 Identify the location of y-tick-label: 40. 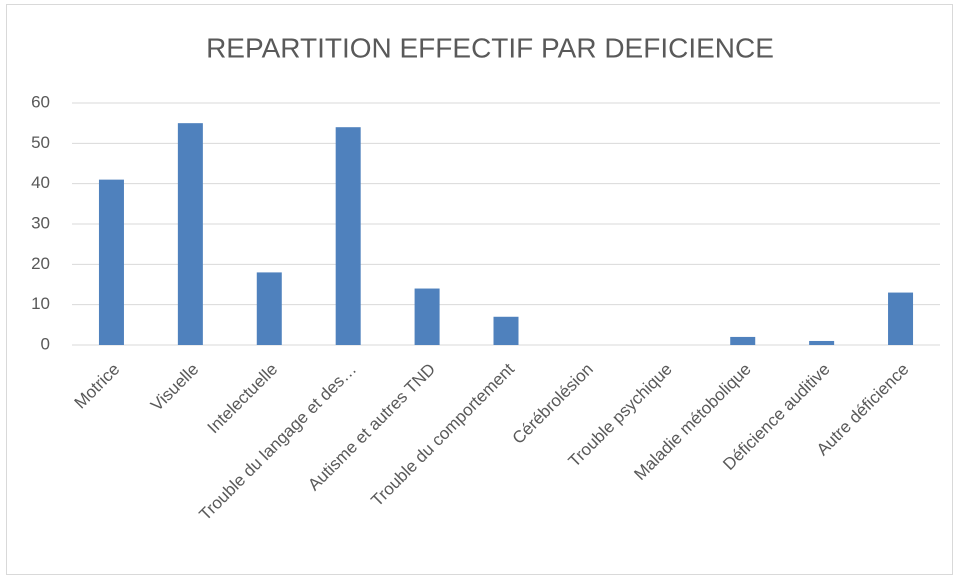
(40, 182).